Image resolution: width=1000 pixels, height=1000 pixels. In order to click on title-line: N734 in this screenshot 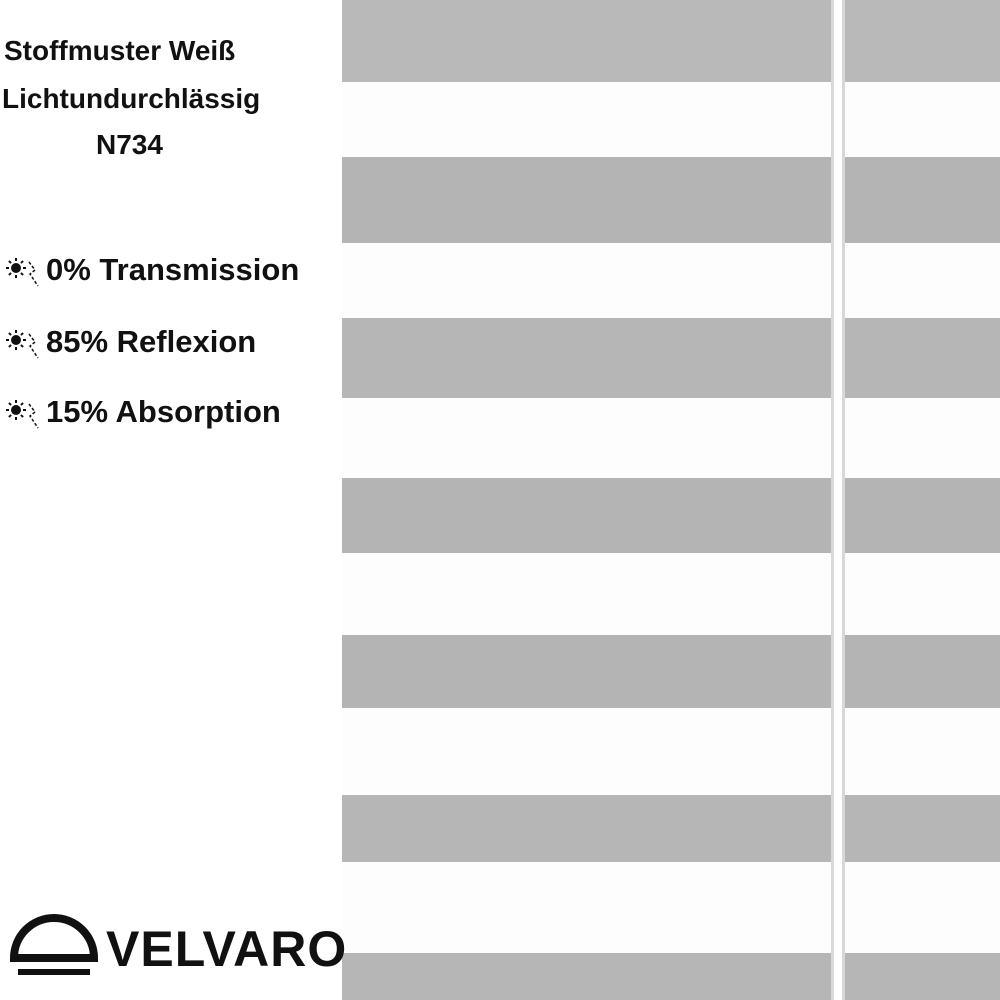, I will do `click(129, 144)`.